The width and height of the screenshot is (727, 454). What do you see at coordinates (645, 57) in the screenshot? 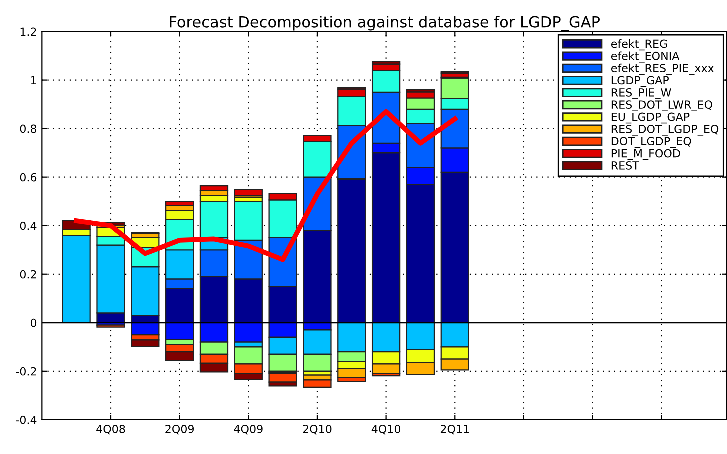
I see `legend-label: efekt_EONIA` at bounding box center [645, 57].